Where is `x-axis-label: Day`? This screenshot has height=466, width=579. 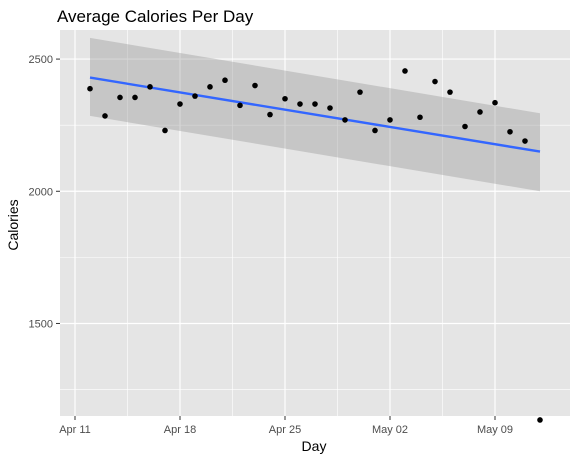 x-axis-label: Day is located at coordinates (314, 446).